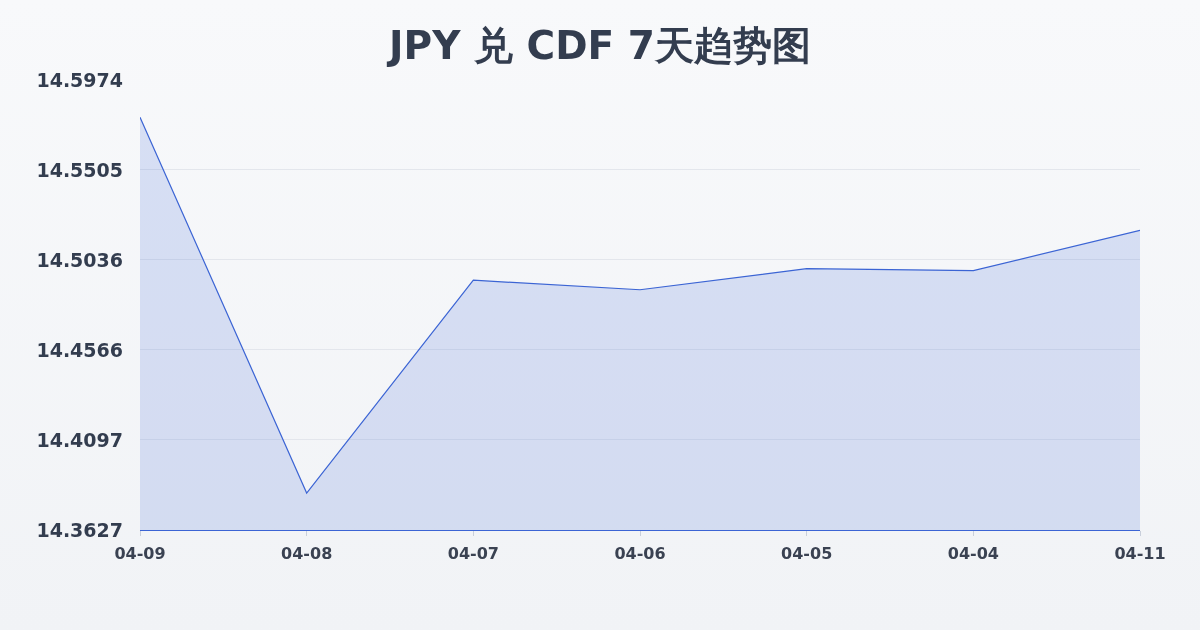 The image size is (1200, 630). Describe the element at coordinates (79, 79) in the screenshot. I see `y-tick-label: 14.5974` at that location.